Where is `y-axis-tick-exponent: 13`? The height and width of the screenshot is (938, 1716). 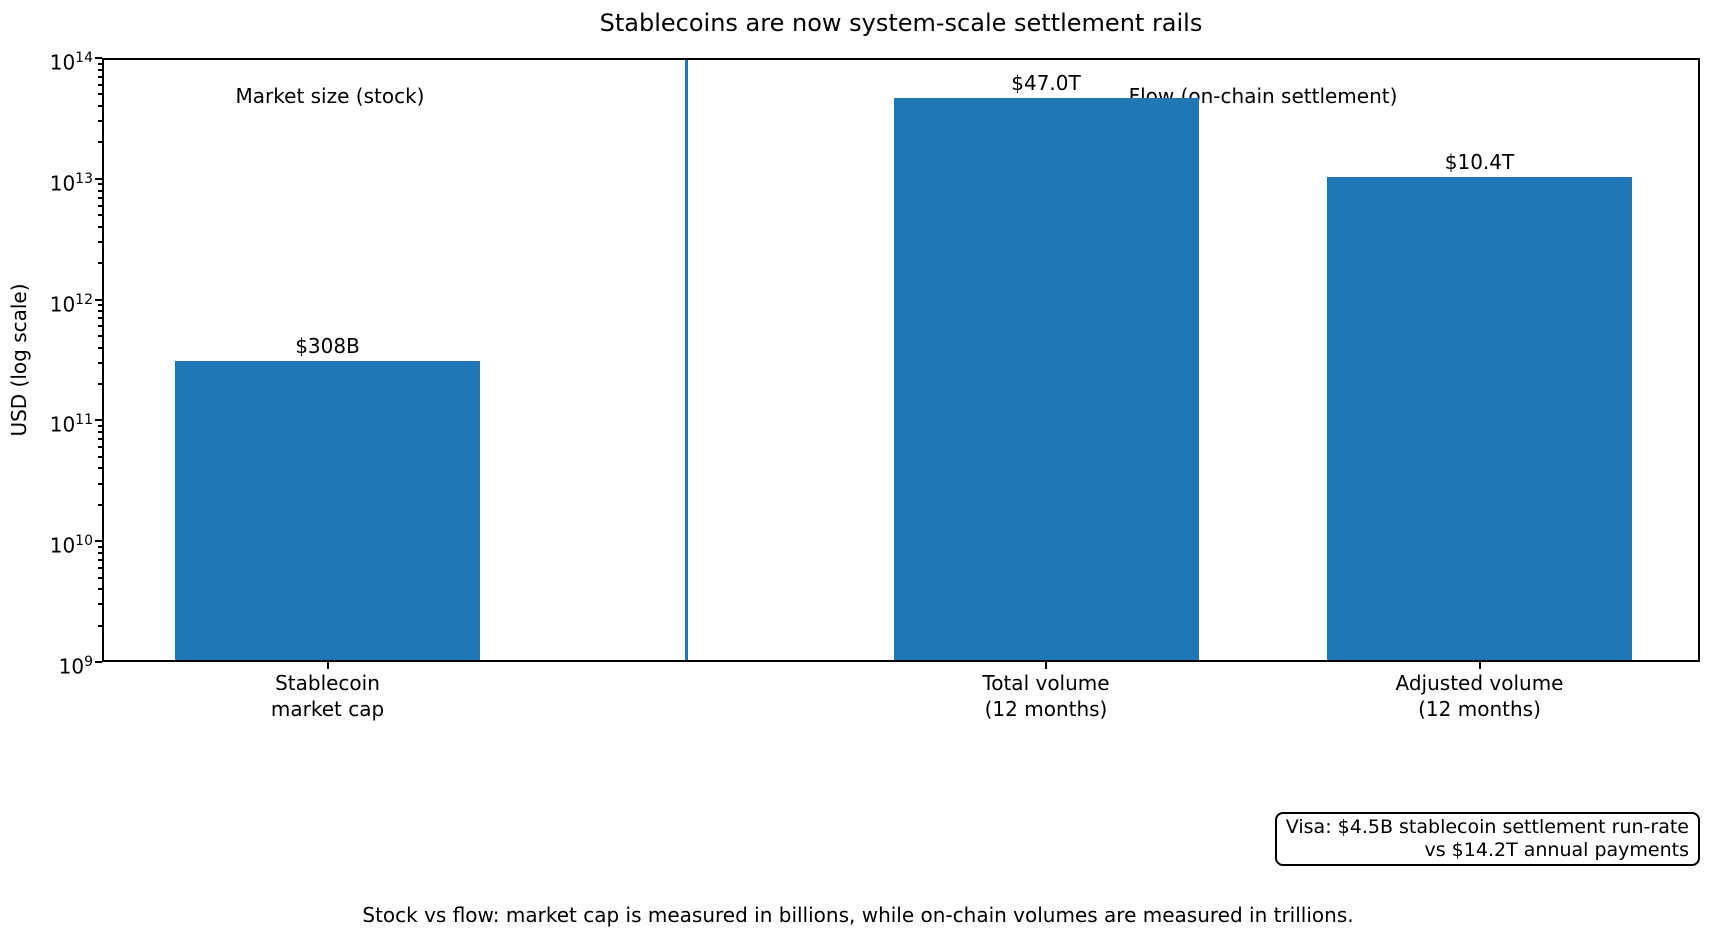 y-axis-tick-exponent: 13 is located at coordinates (84, 178).